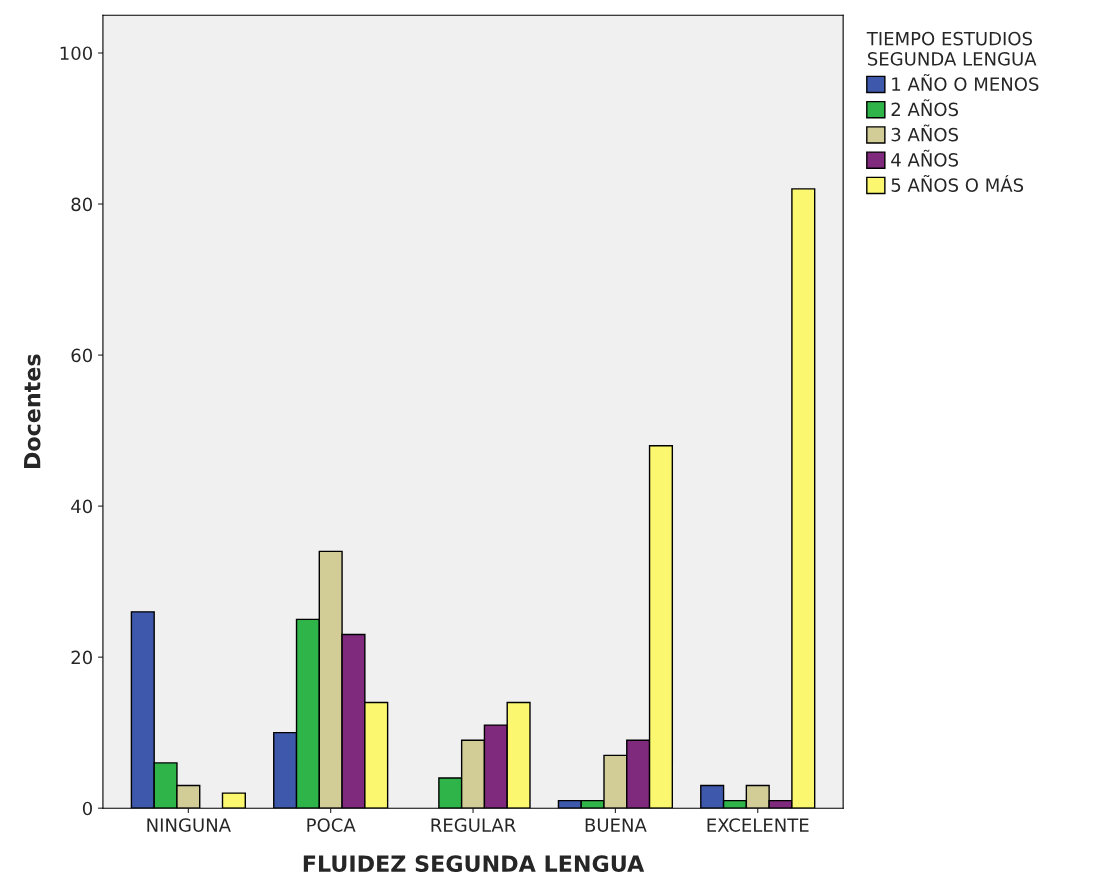 The height and width of the screenshot is (896, 1095). I want to click on x-tick-label: BUENA, so click(616, 825).